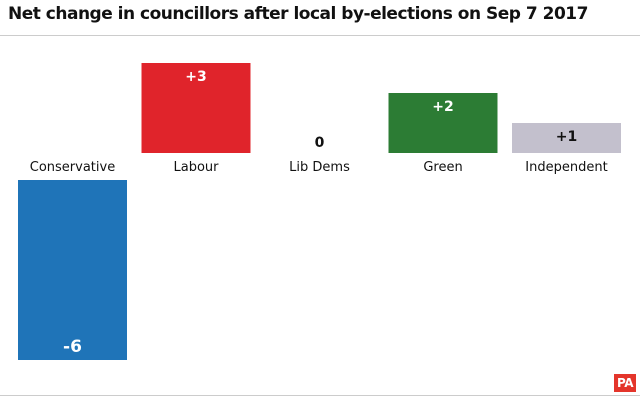 This screenshot has width=640, height=400. Describe the element at coordinates (625, 383) in the screenshot. I see `pa-logo: PA` at that location.